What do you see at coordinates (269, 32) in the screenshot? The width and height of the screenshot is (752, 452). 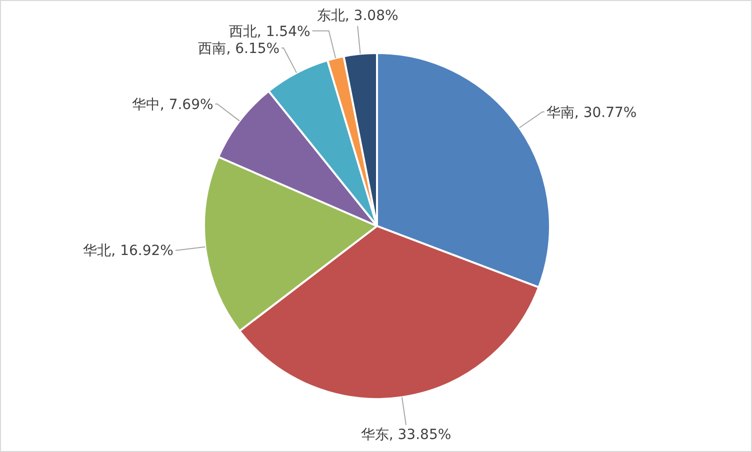 I see `slice-label: 西北, 1.54%` at bounding box center [269, 32].